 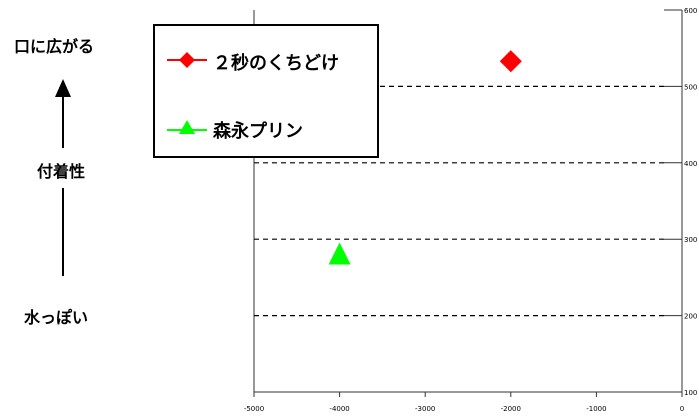 I want to click on y-axis-ticks: 100 200 300 400 500 600, so click(x=680, y=202).